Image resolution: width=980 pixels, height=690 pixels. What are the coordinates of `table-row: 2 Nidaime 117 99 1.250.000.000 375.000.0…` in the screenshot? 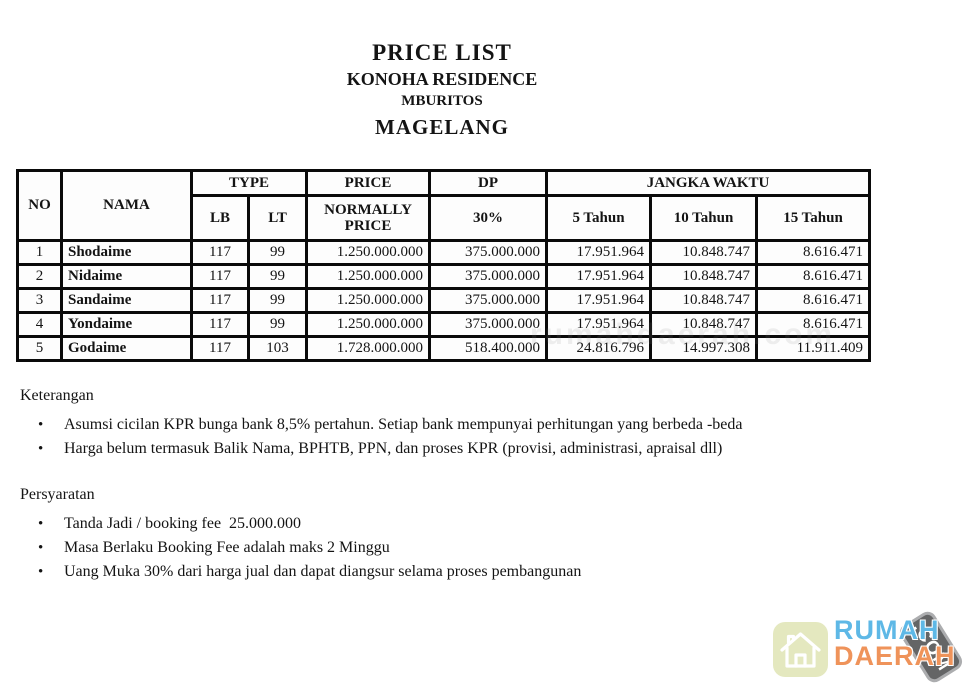 It's located at (444, 276).